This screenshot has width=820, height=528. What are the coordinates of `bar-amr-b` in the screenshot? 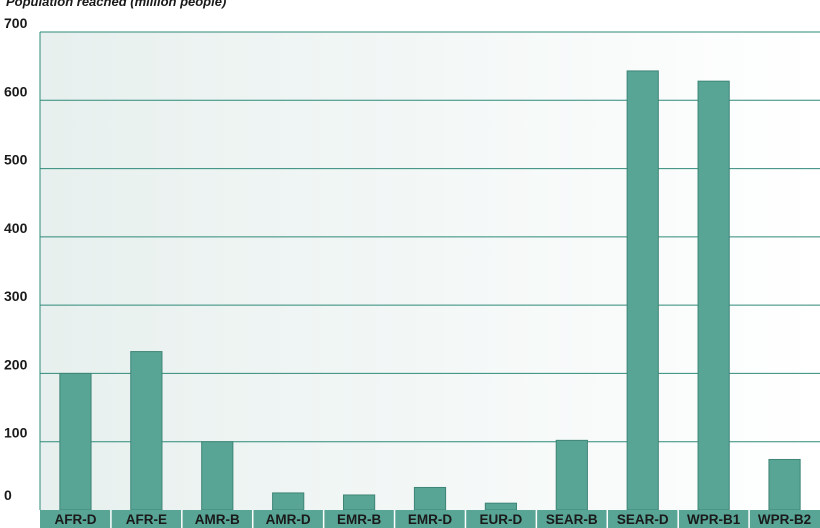 It's located at (217, 476).